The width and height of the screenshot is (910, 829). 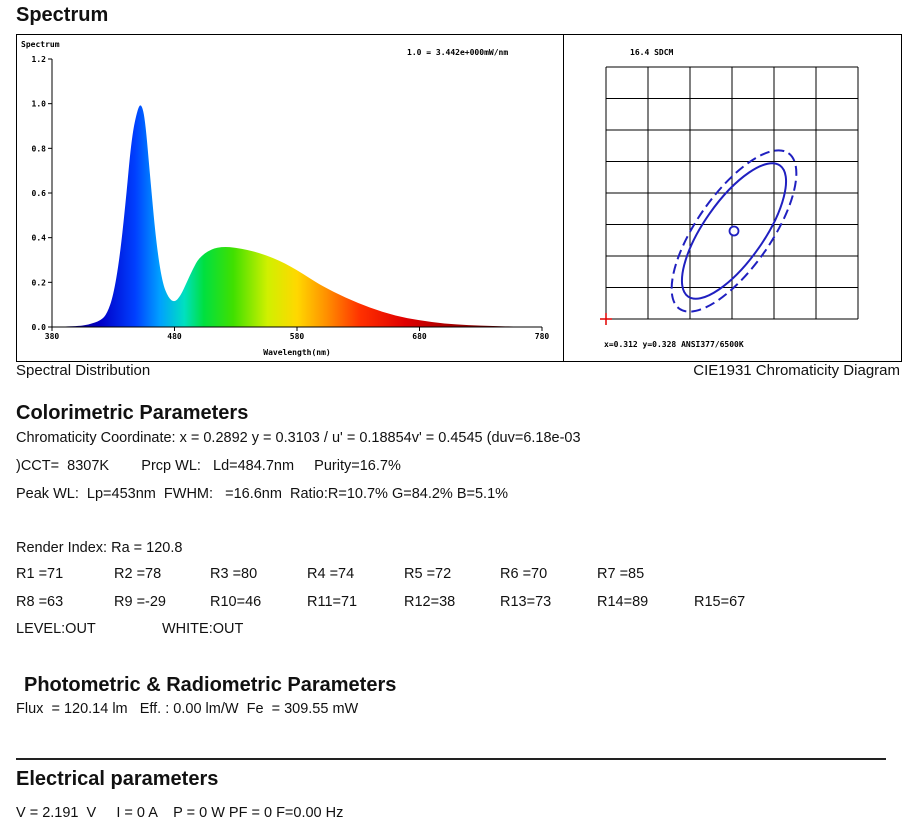 What do you see at coordinates (174, 336) in the screenshot?
I see `x-tick-label: 480` at bounding box center [174, 336].